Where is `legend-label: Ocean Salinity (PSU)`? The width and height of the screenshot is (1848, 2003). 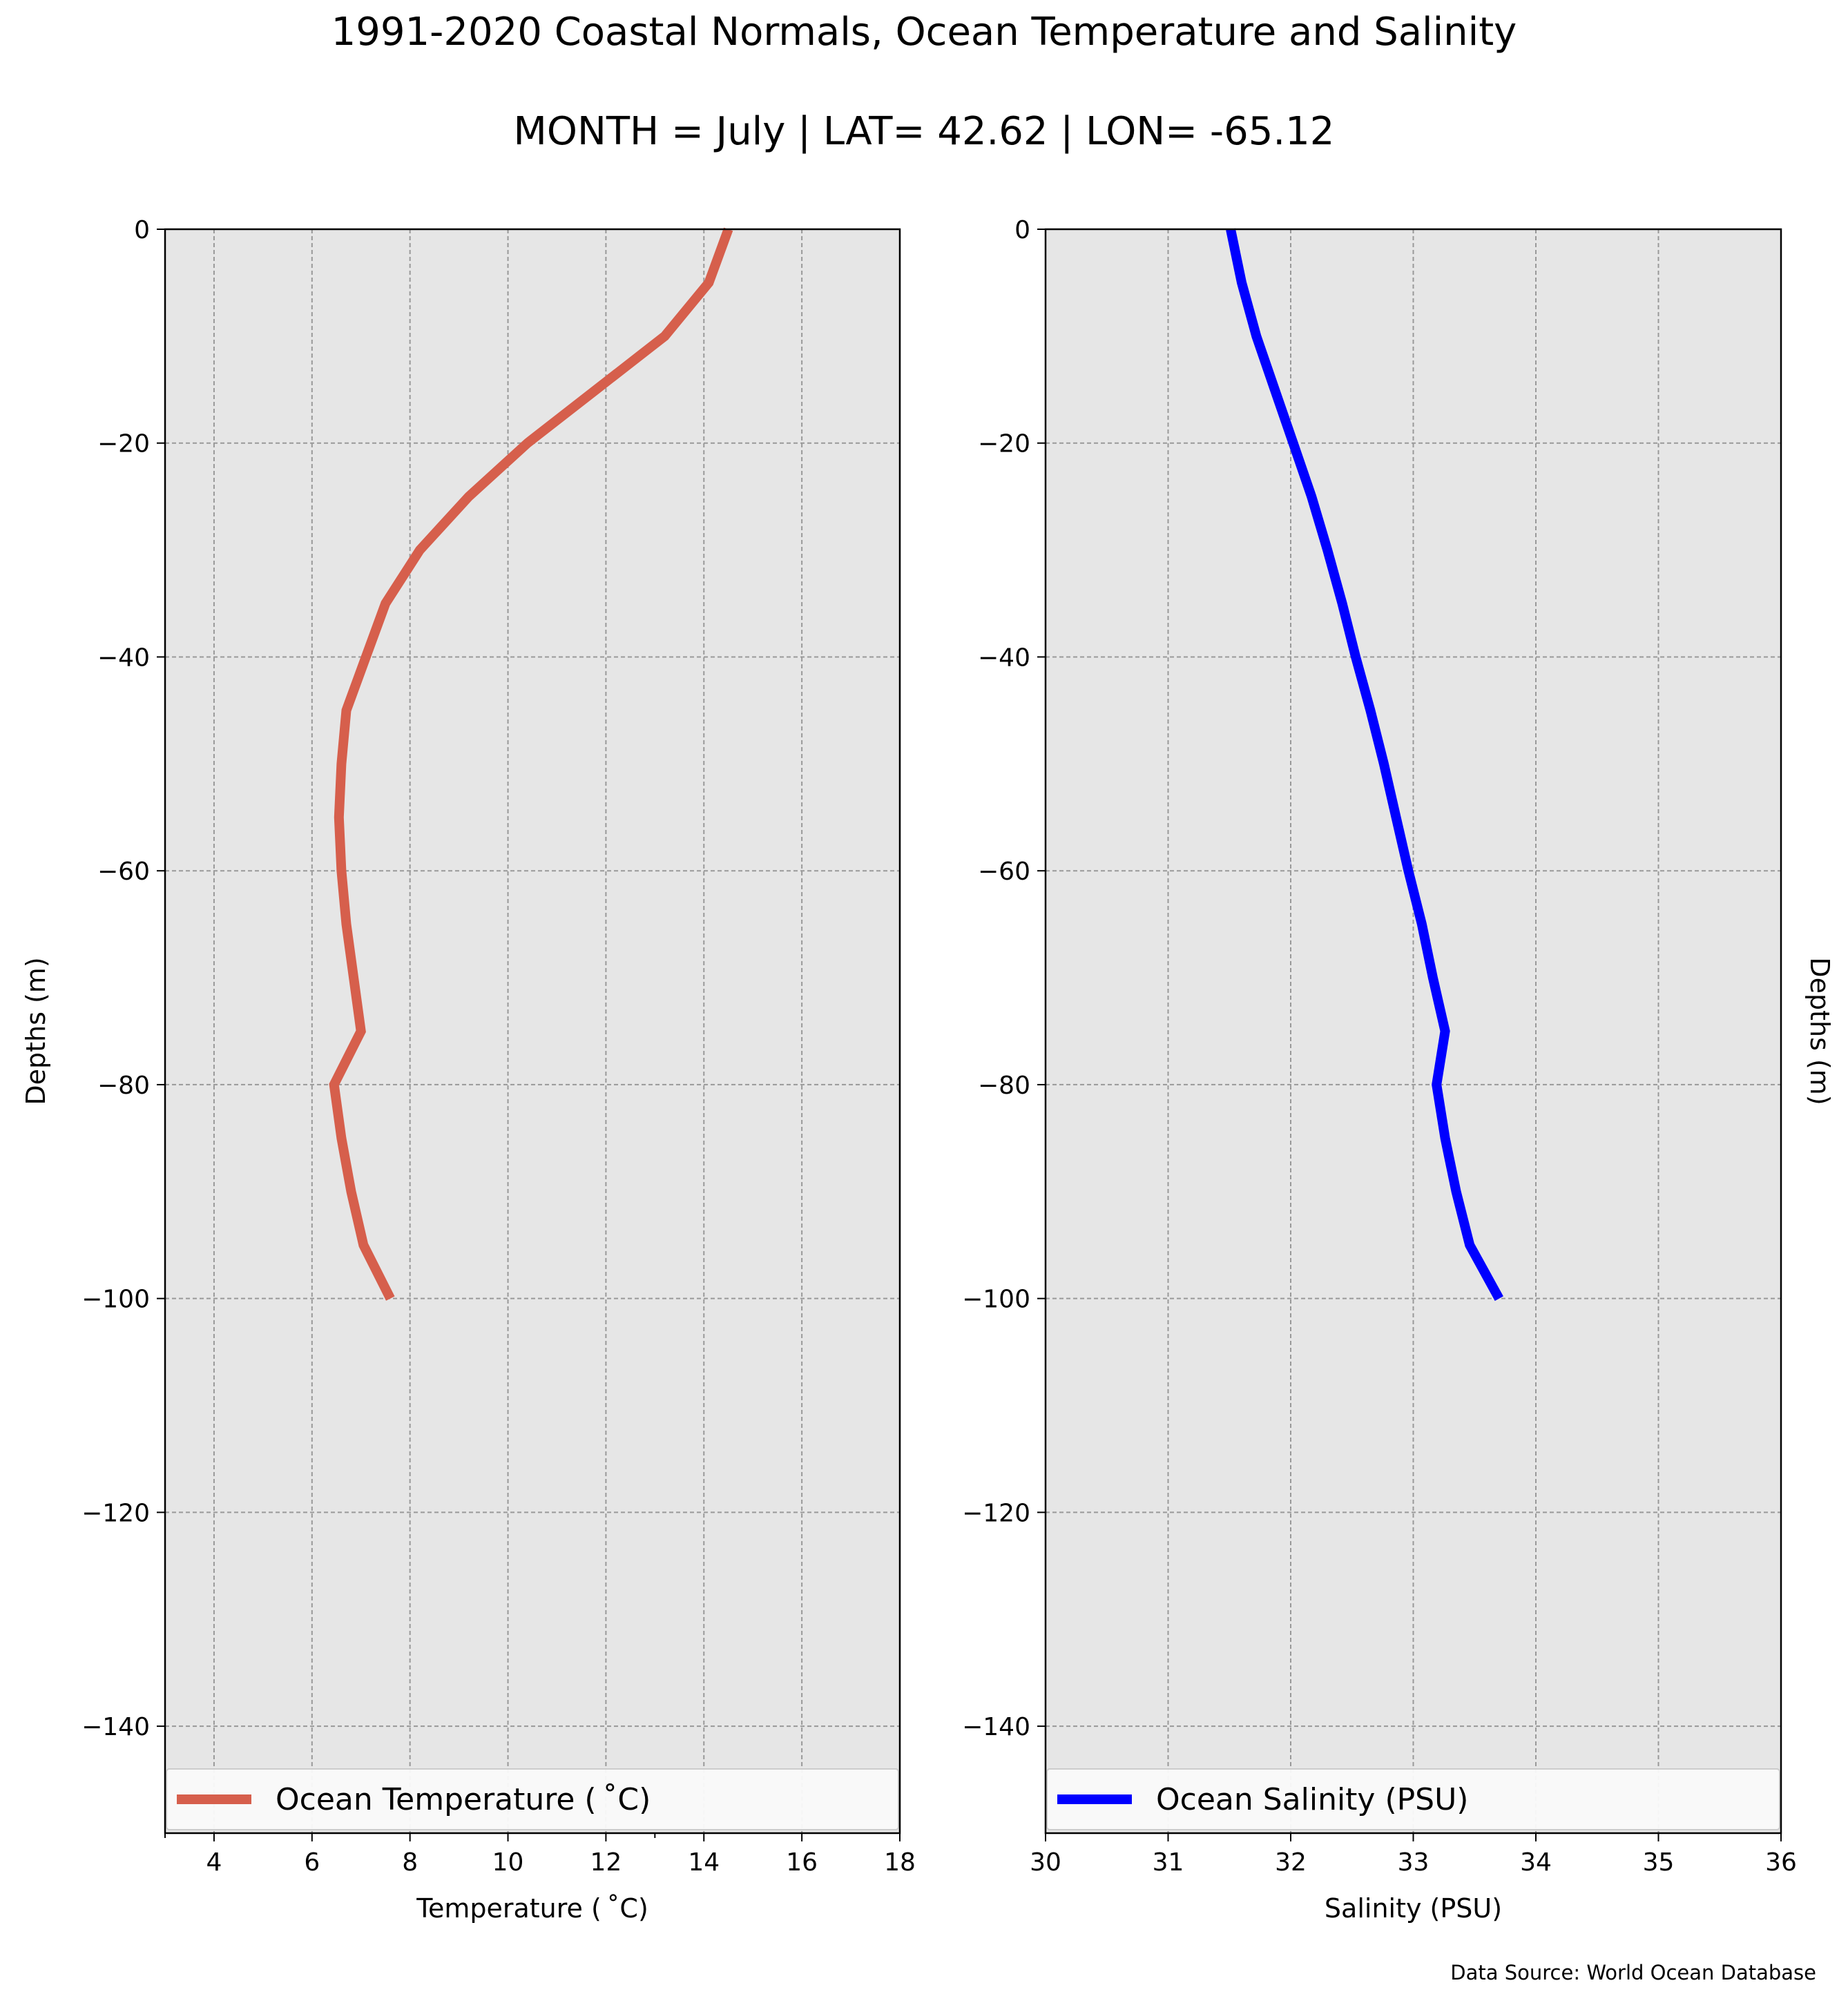 legend-label: Ocean Salinity (PSU) is located at coordinates (1312, 1799).